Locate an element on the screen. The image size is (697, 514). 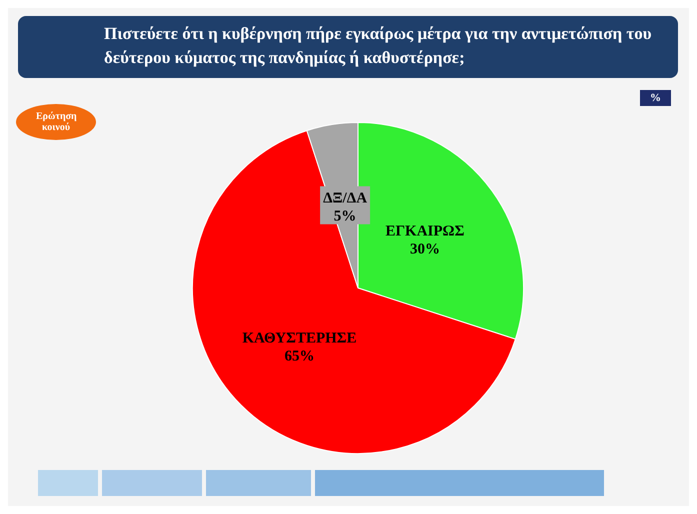
data-label: 30% is located at coordinates (425, 249).